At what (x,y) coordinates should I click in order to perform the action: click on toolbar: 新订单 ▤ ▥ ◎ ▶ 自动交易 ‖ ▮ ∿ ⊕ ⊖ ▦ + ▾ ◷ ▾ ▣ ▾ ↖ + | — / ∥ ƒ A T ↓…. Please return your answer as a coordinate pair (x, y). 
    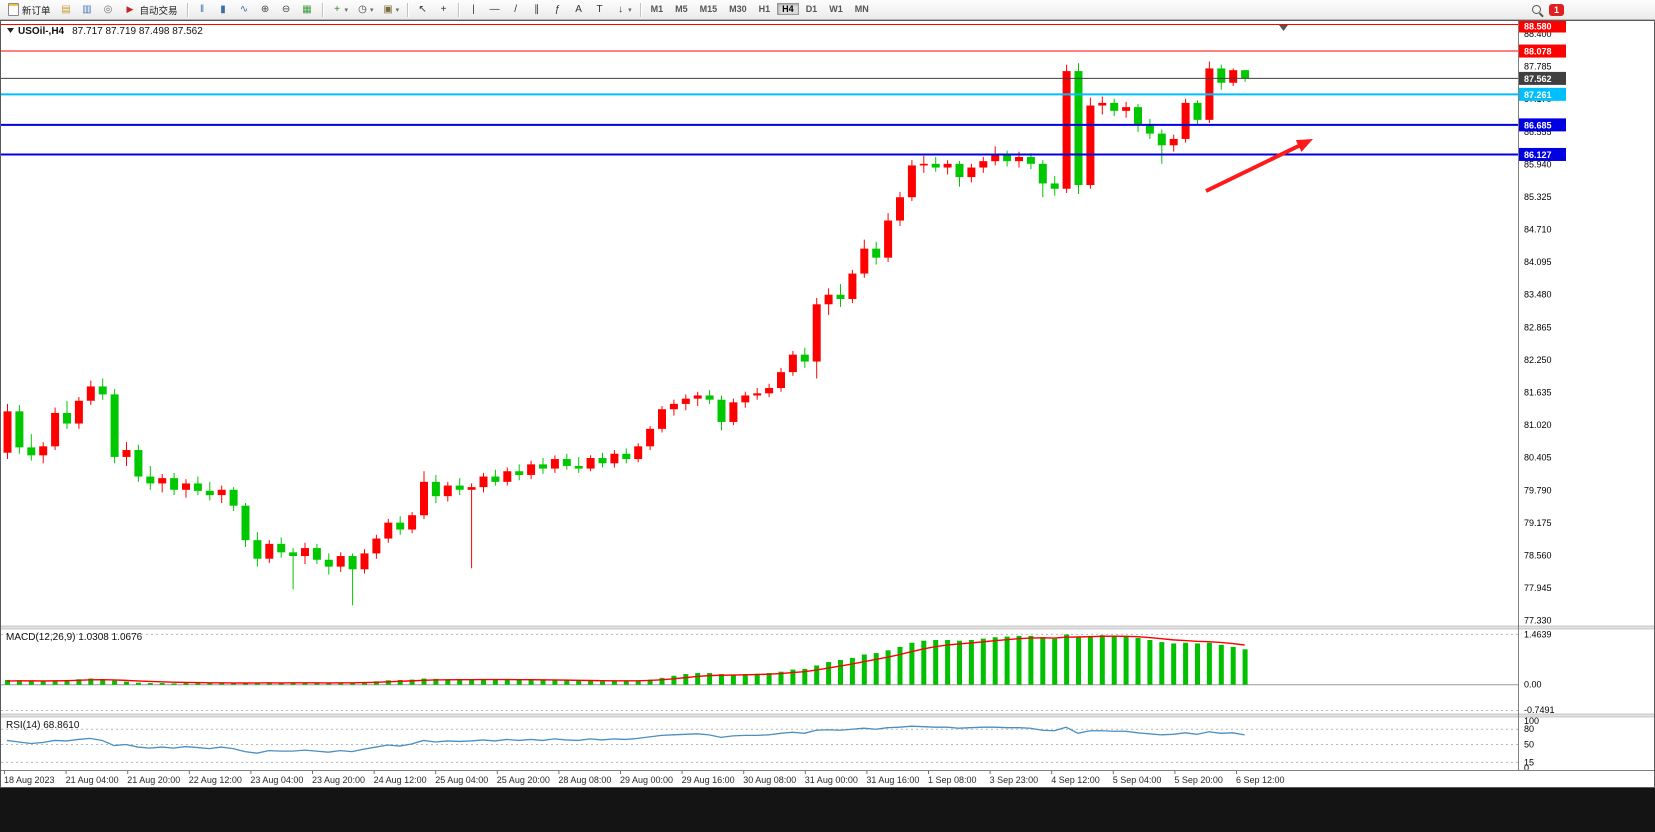
    Looking at the image, I should click on (827, 10).